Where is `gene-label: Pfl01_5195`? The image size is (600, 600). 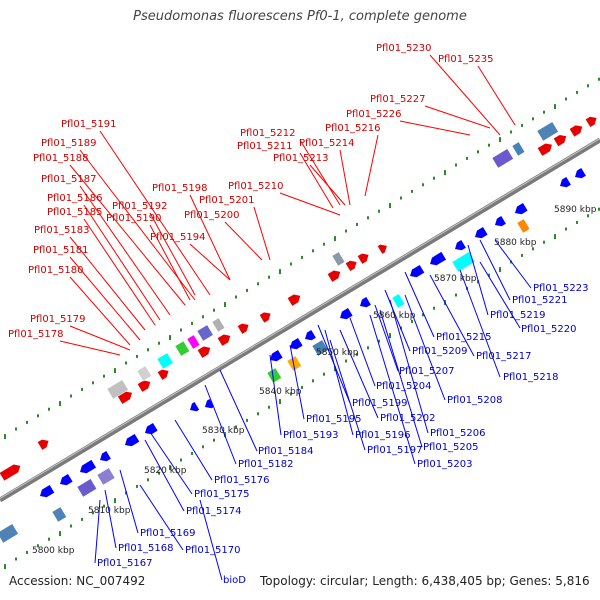
gene-label: Pfl01_5195 is located at coordinates (334, 419).